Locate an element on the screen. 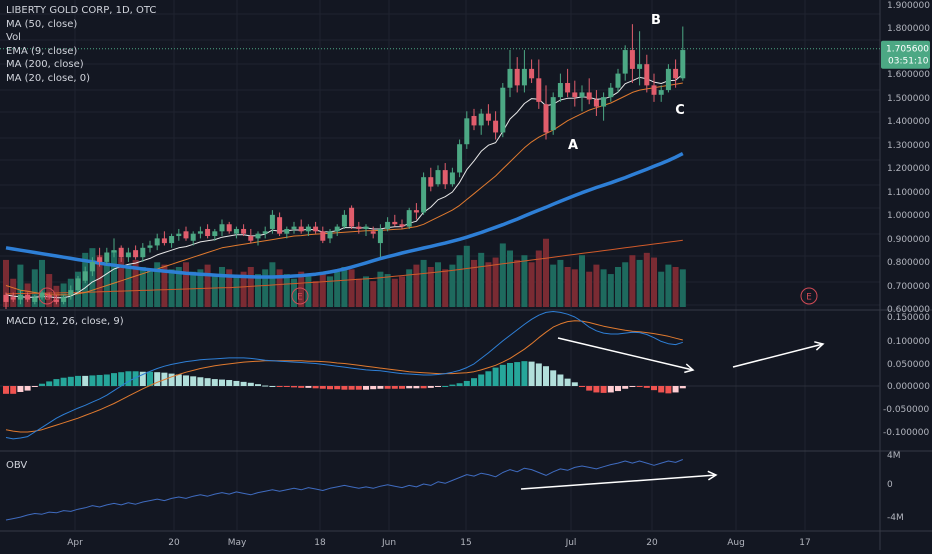 The image size is (932, 554). macd-divergence-arrow is located at coordinates (625, 354).